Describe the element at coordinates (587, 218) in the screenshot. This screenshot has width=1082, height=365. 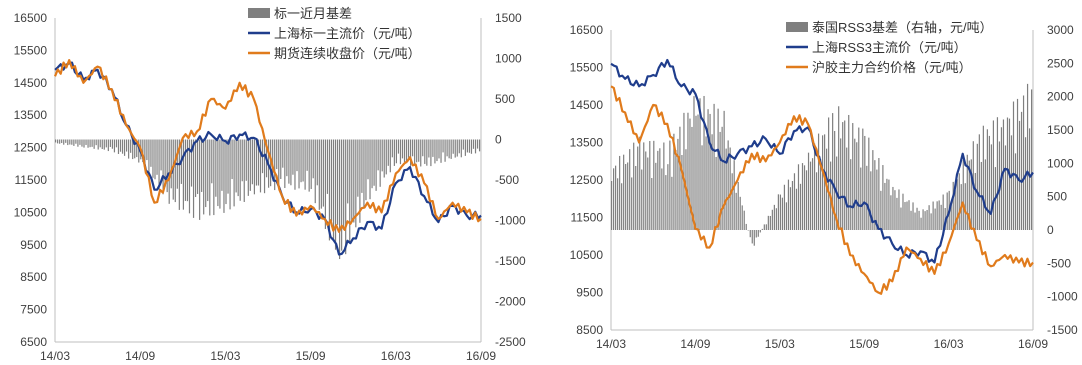
I see `y-left-tick-label: 11500` at that location.